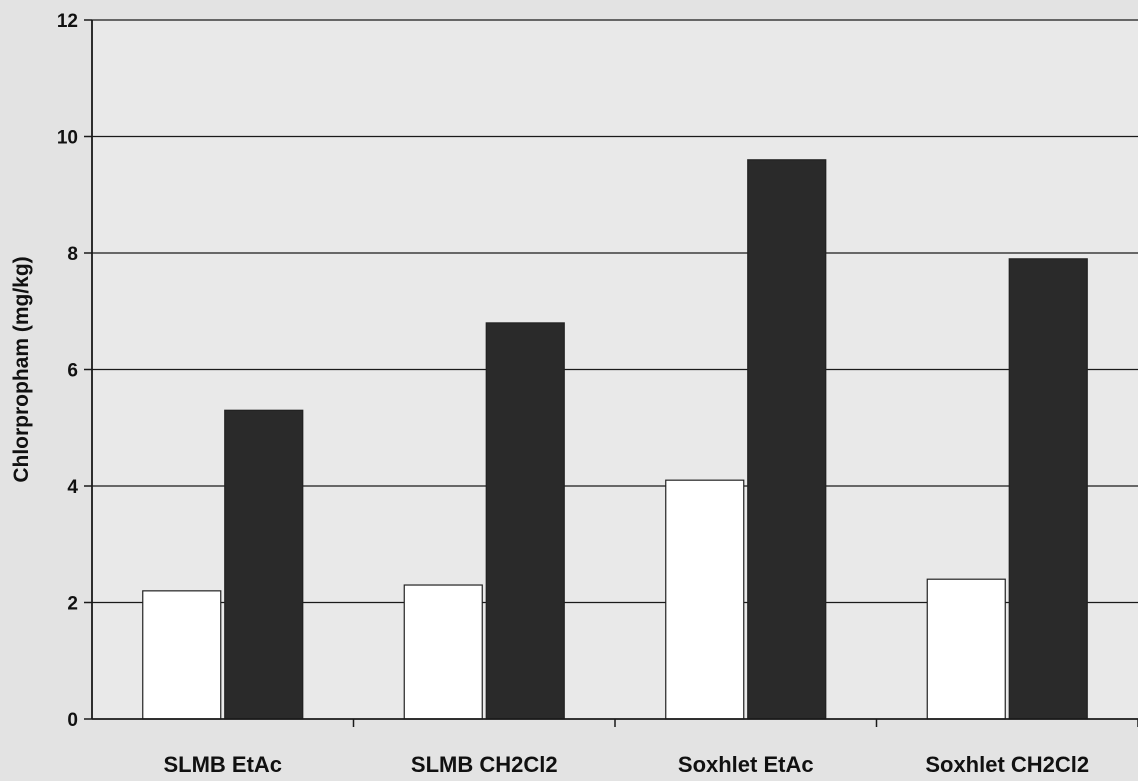 This screenshot has height=781, width=1138. I want to click on y-axis-title: Chlorpropham (mg/kg), so click(21, 369).